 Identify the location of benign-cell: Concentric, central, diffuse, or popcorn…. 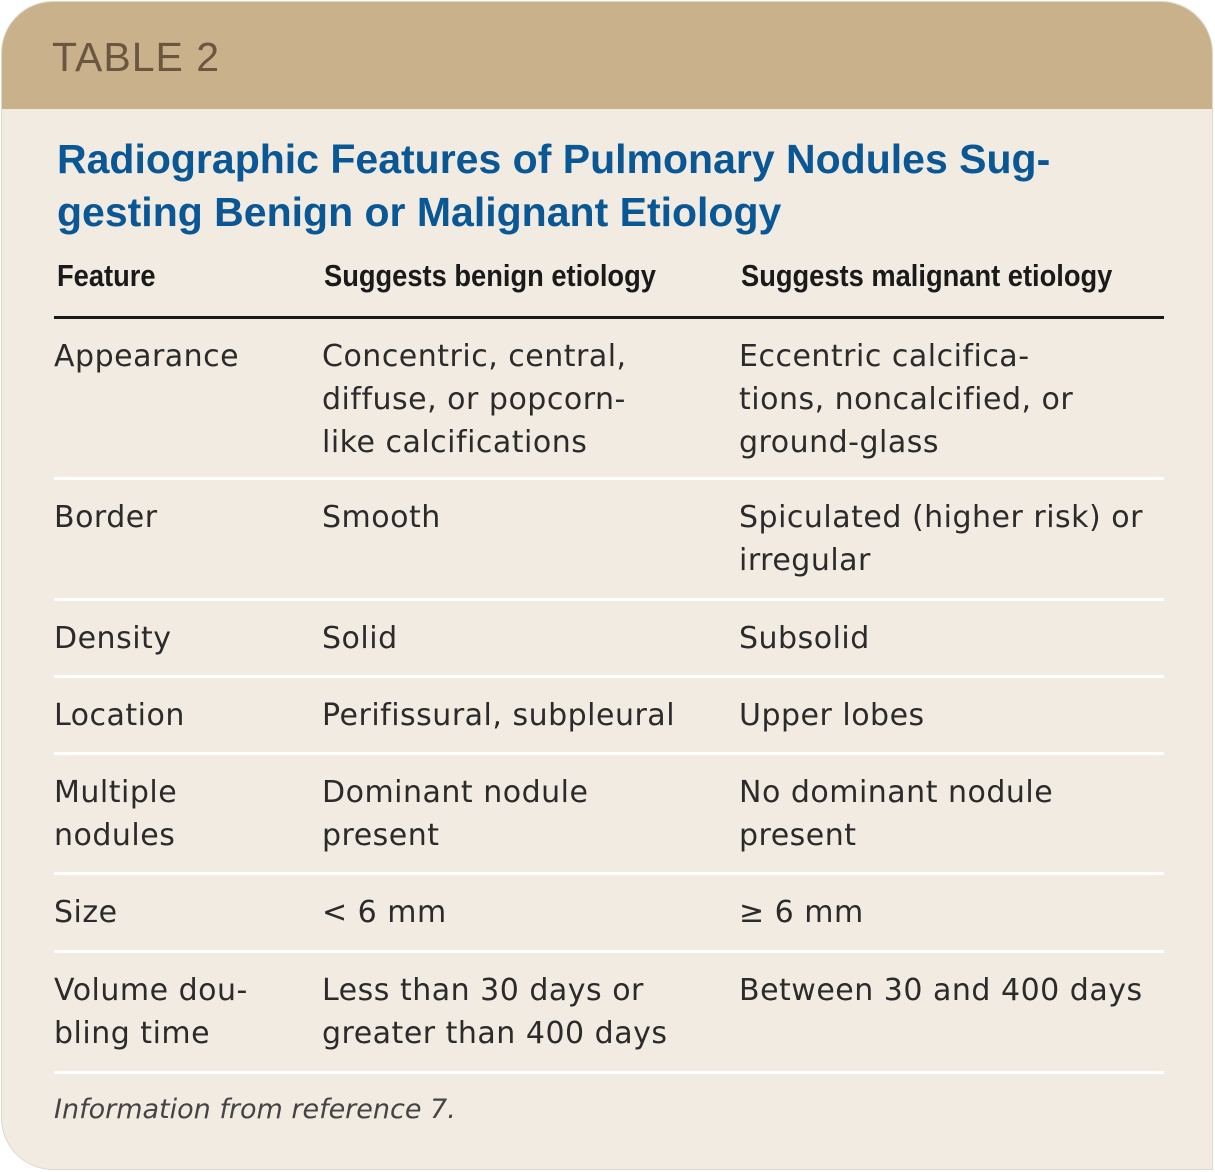
(474, 399).